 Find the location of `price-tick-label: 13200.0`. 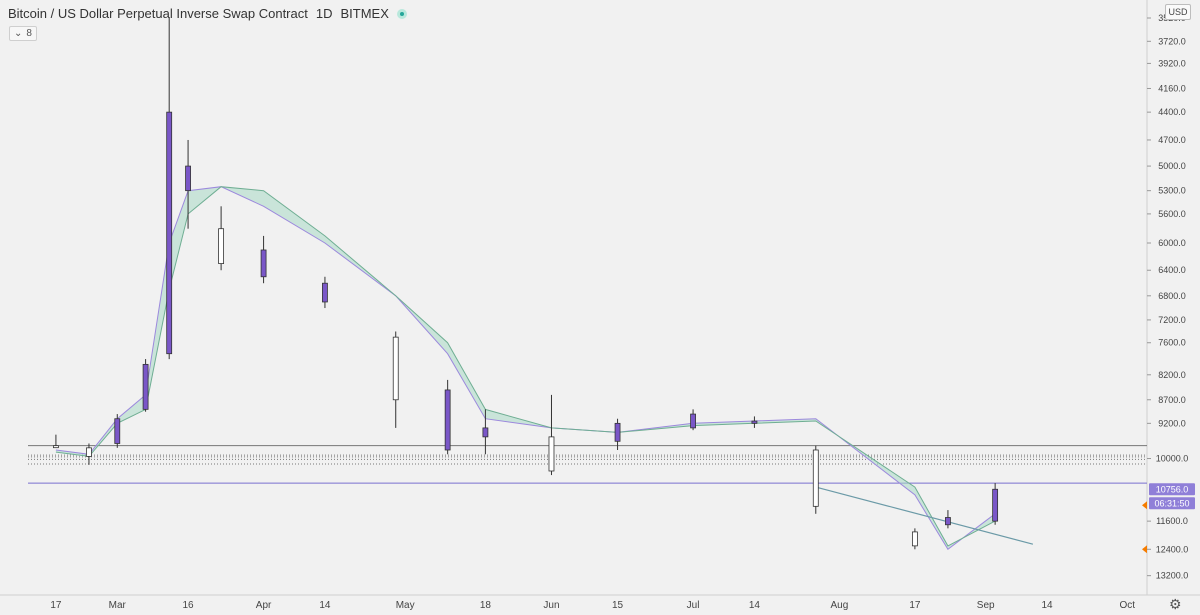

price-tick-label: 13200.0 is located at coordinates (1172, 576).